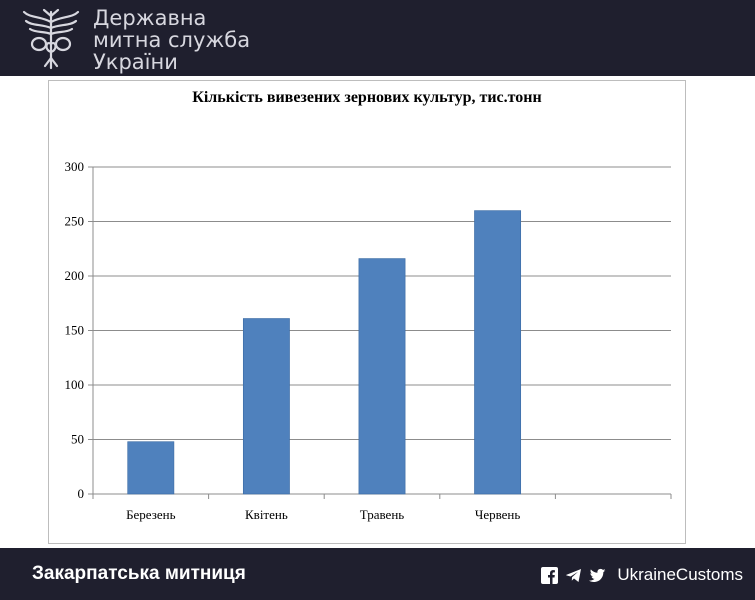  I want to click on y-tick-label: 300, so click(75, 166).